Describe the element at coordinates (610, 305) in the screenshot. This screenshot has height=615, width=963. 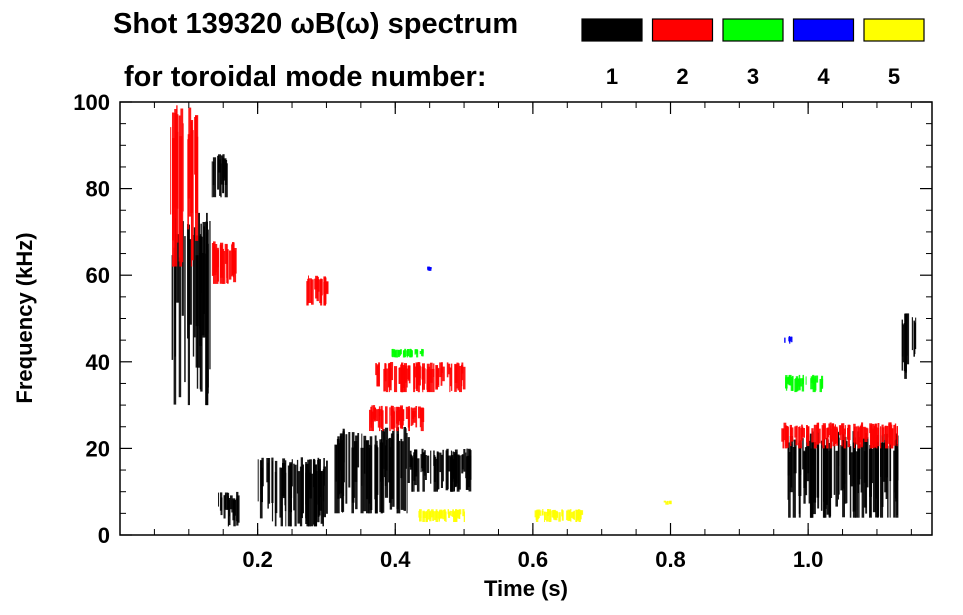
I see `series-n4` at that location.